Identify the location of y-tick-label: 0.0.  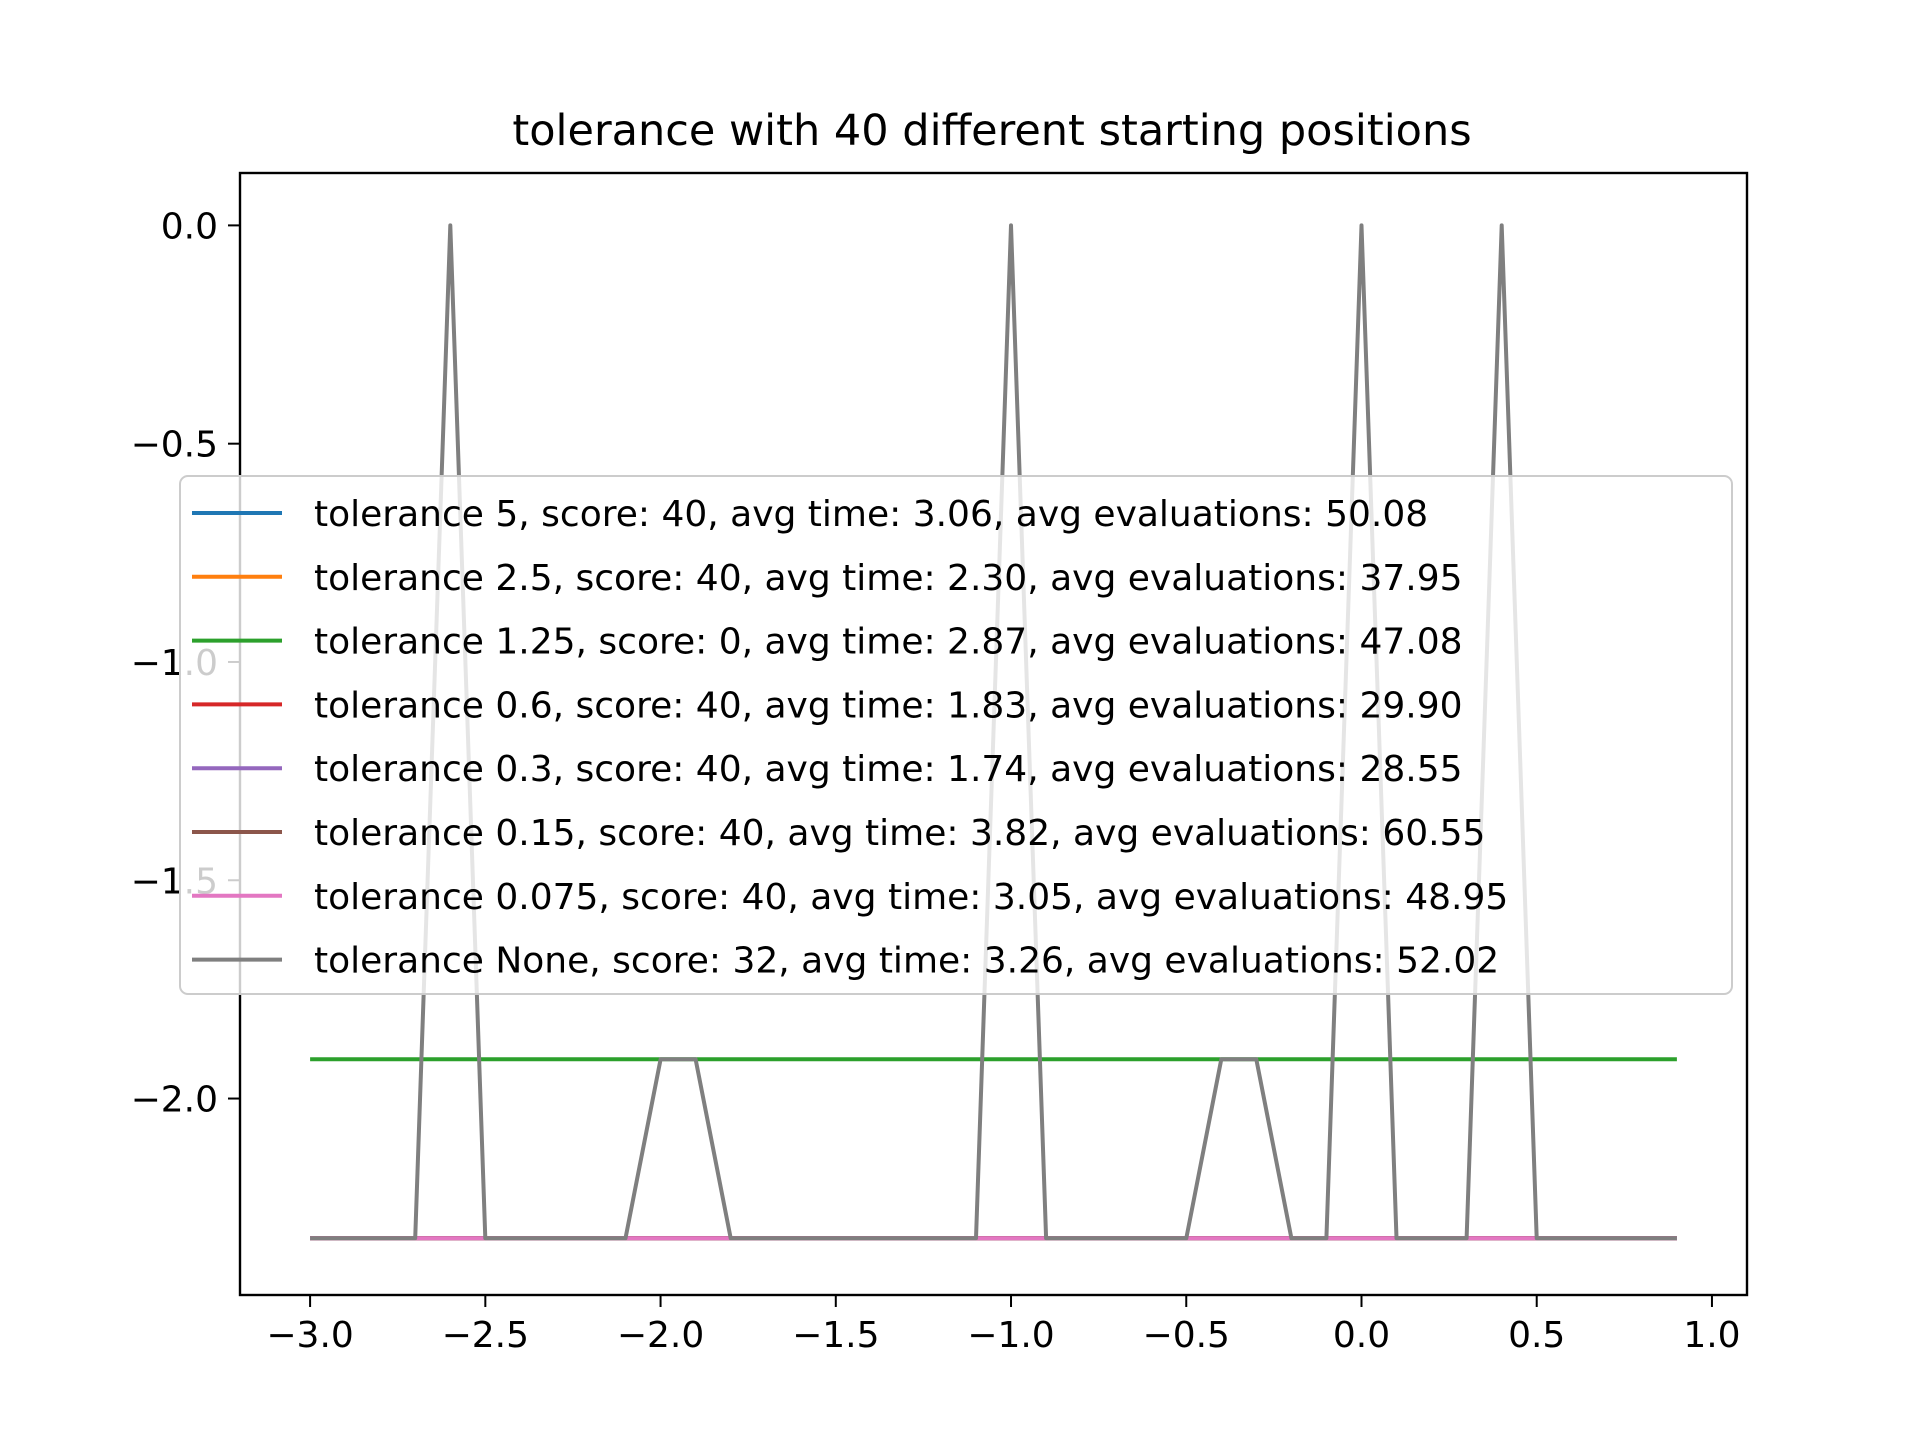
(189, 226).